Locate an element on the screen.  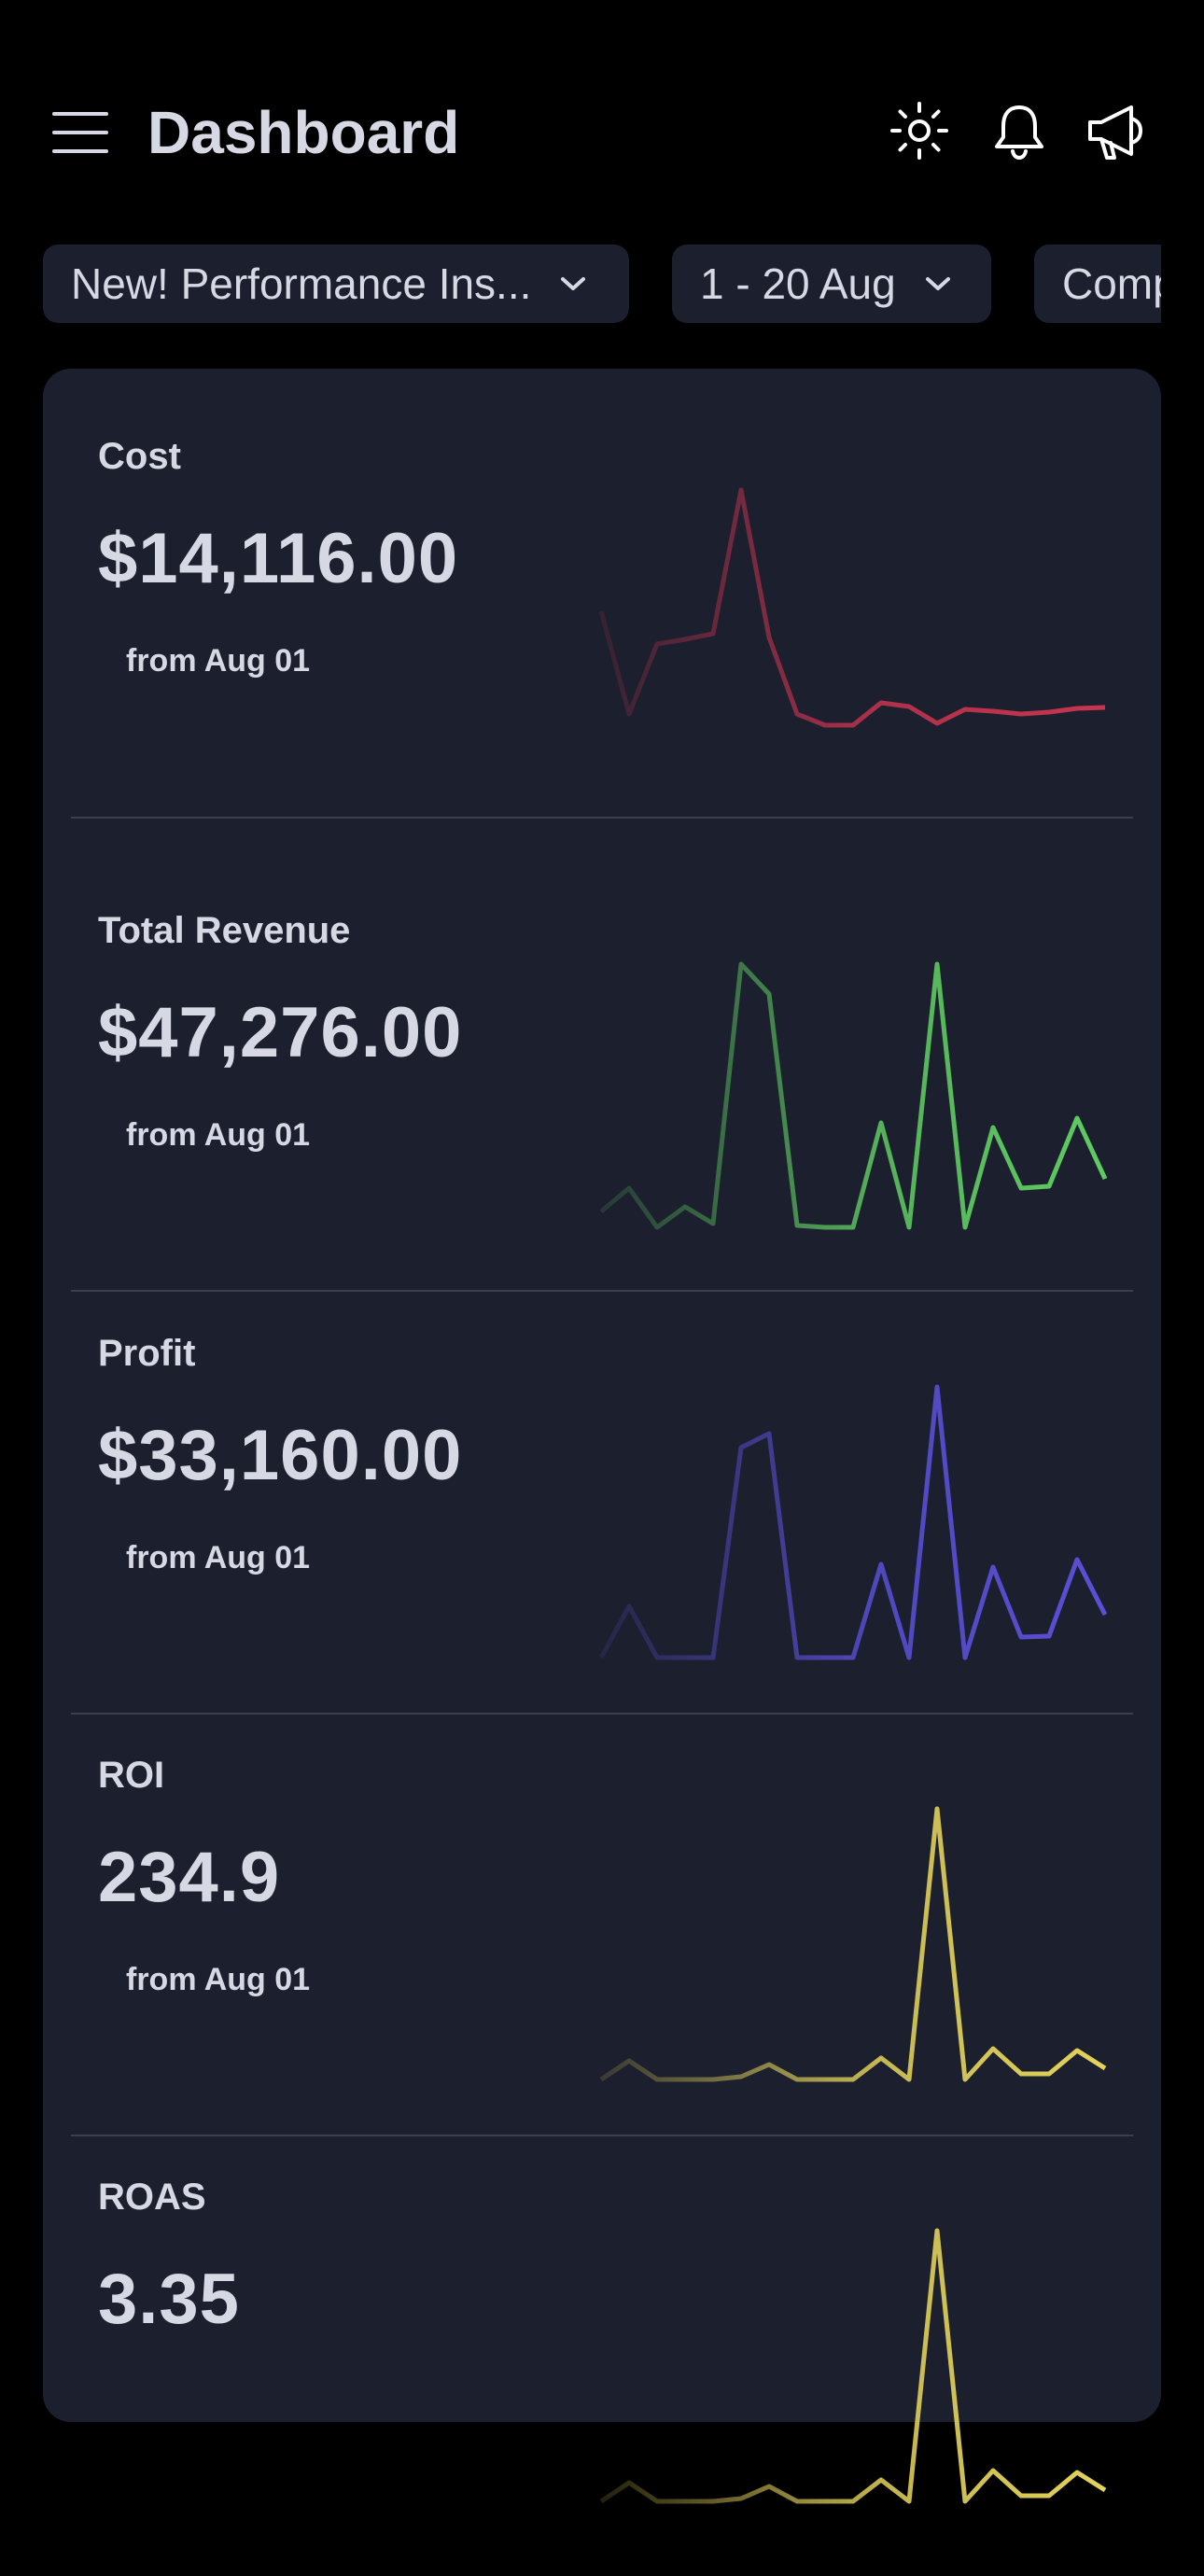
compare-selector: Comp is located at coordinates (1097, 284).